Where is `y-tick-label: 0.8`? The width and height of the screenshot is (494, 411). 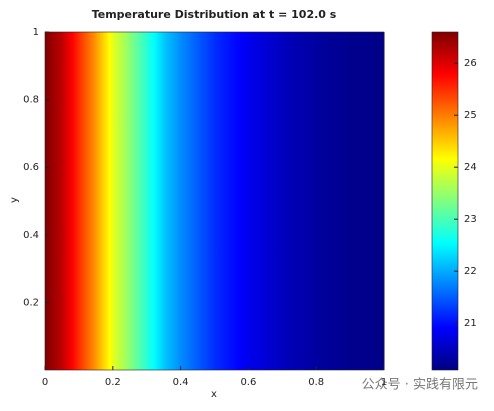
y-tick-label: 0.8 is located at coordinates (31, 100).